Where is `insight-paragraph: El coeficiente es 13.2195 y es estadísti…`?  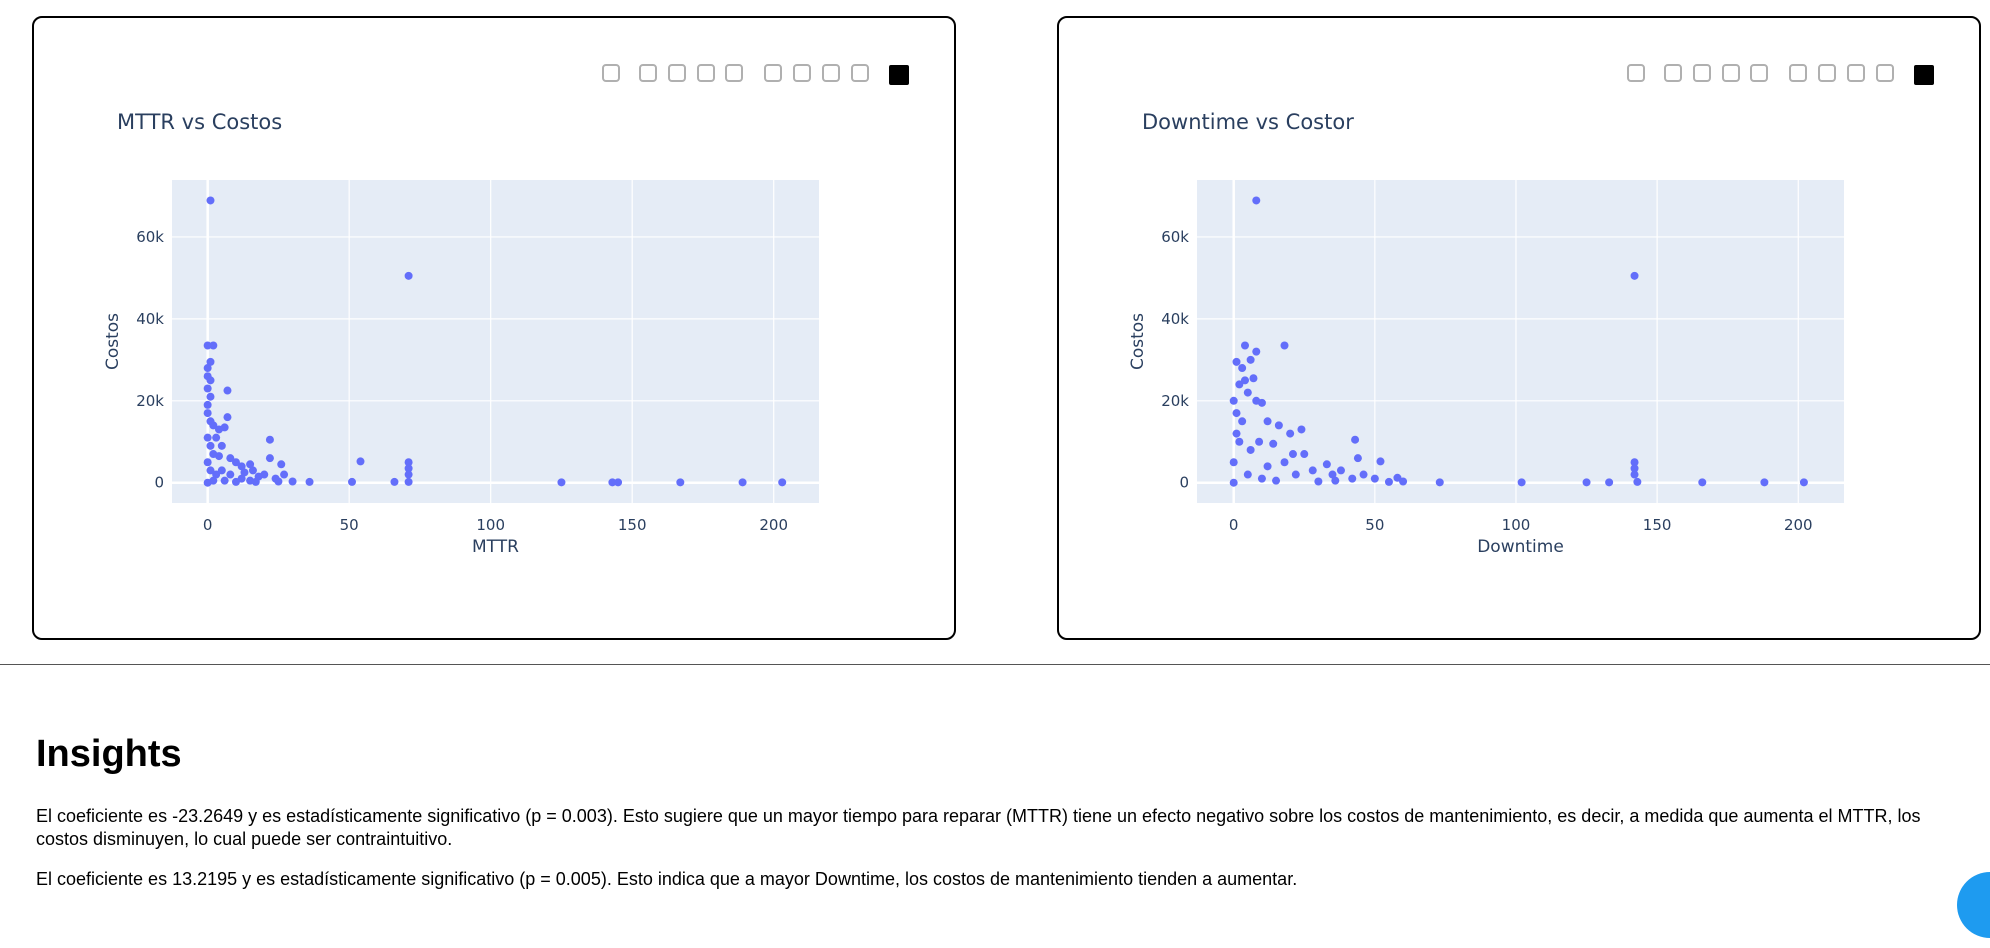
insight-paragraph: El coeficiente es 13.2195 y es estadísti… is located at coordinates (667, 879).